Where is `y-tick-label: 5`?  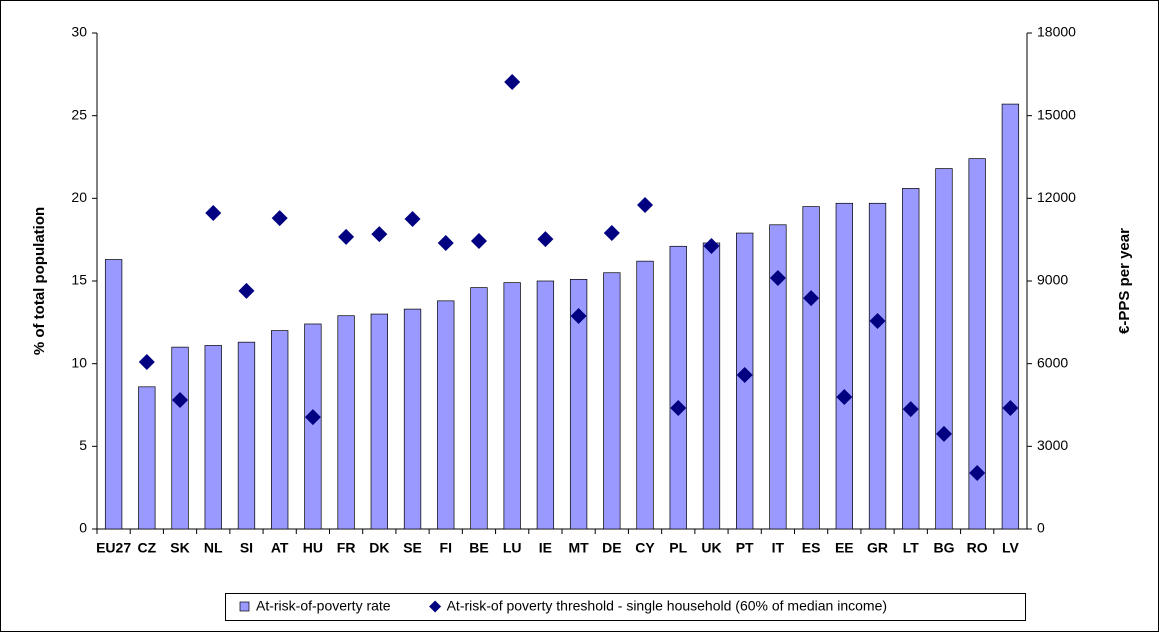
y-tick-label: 5 is located at coordinates (83, 445).